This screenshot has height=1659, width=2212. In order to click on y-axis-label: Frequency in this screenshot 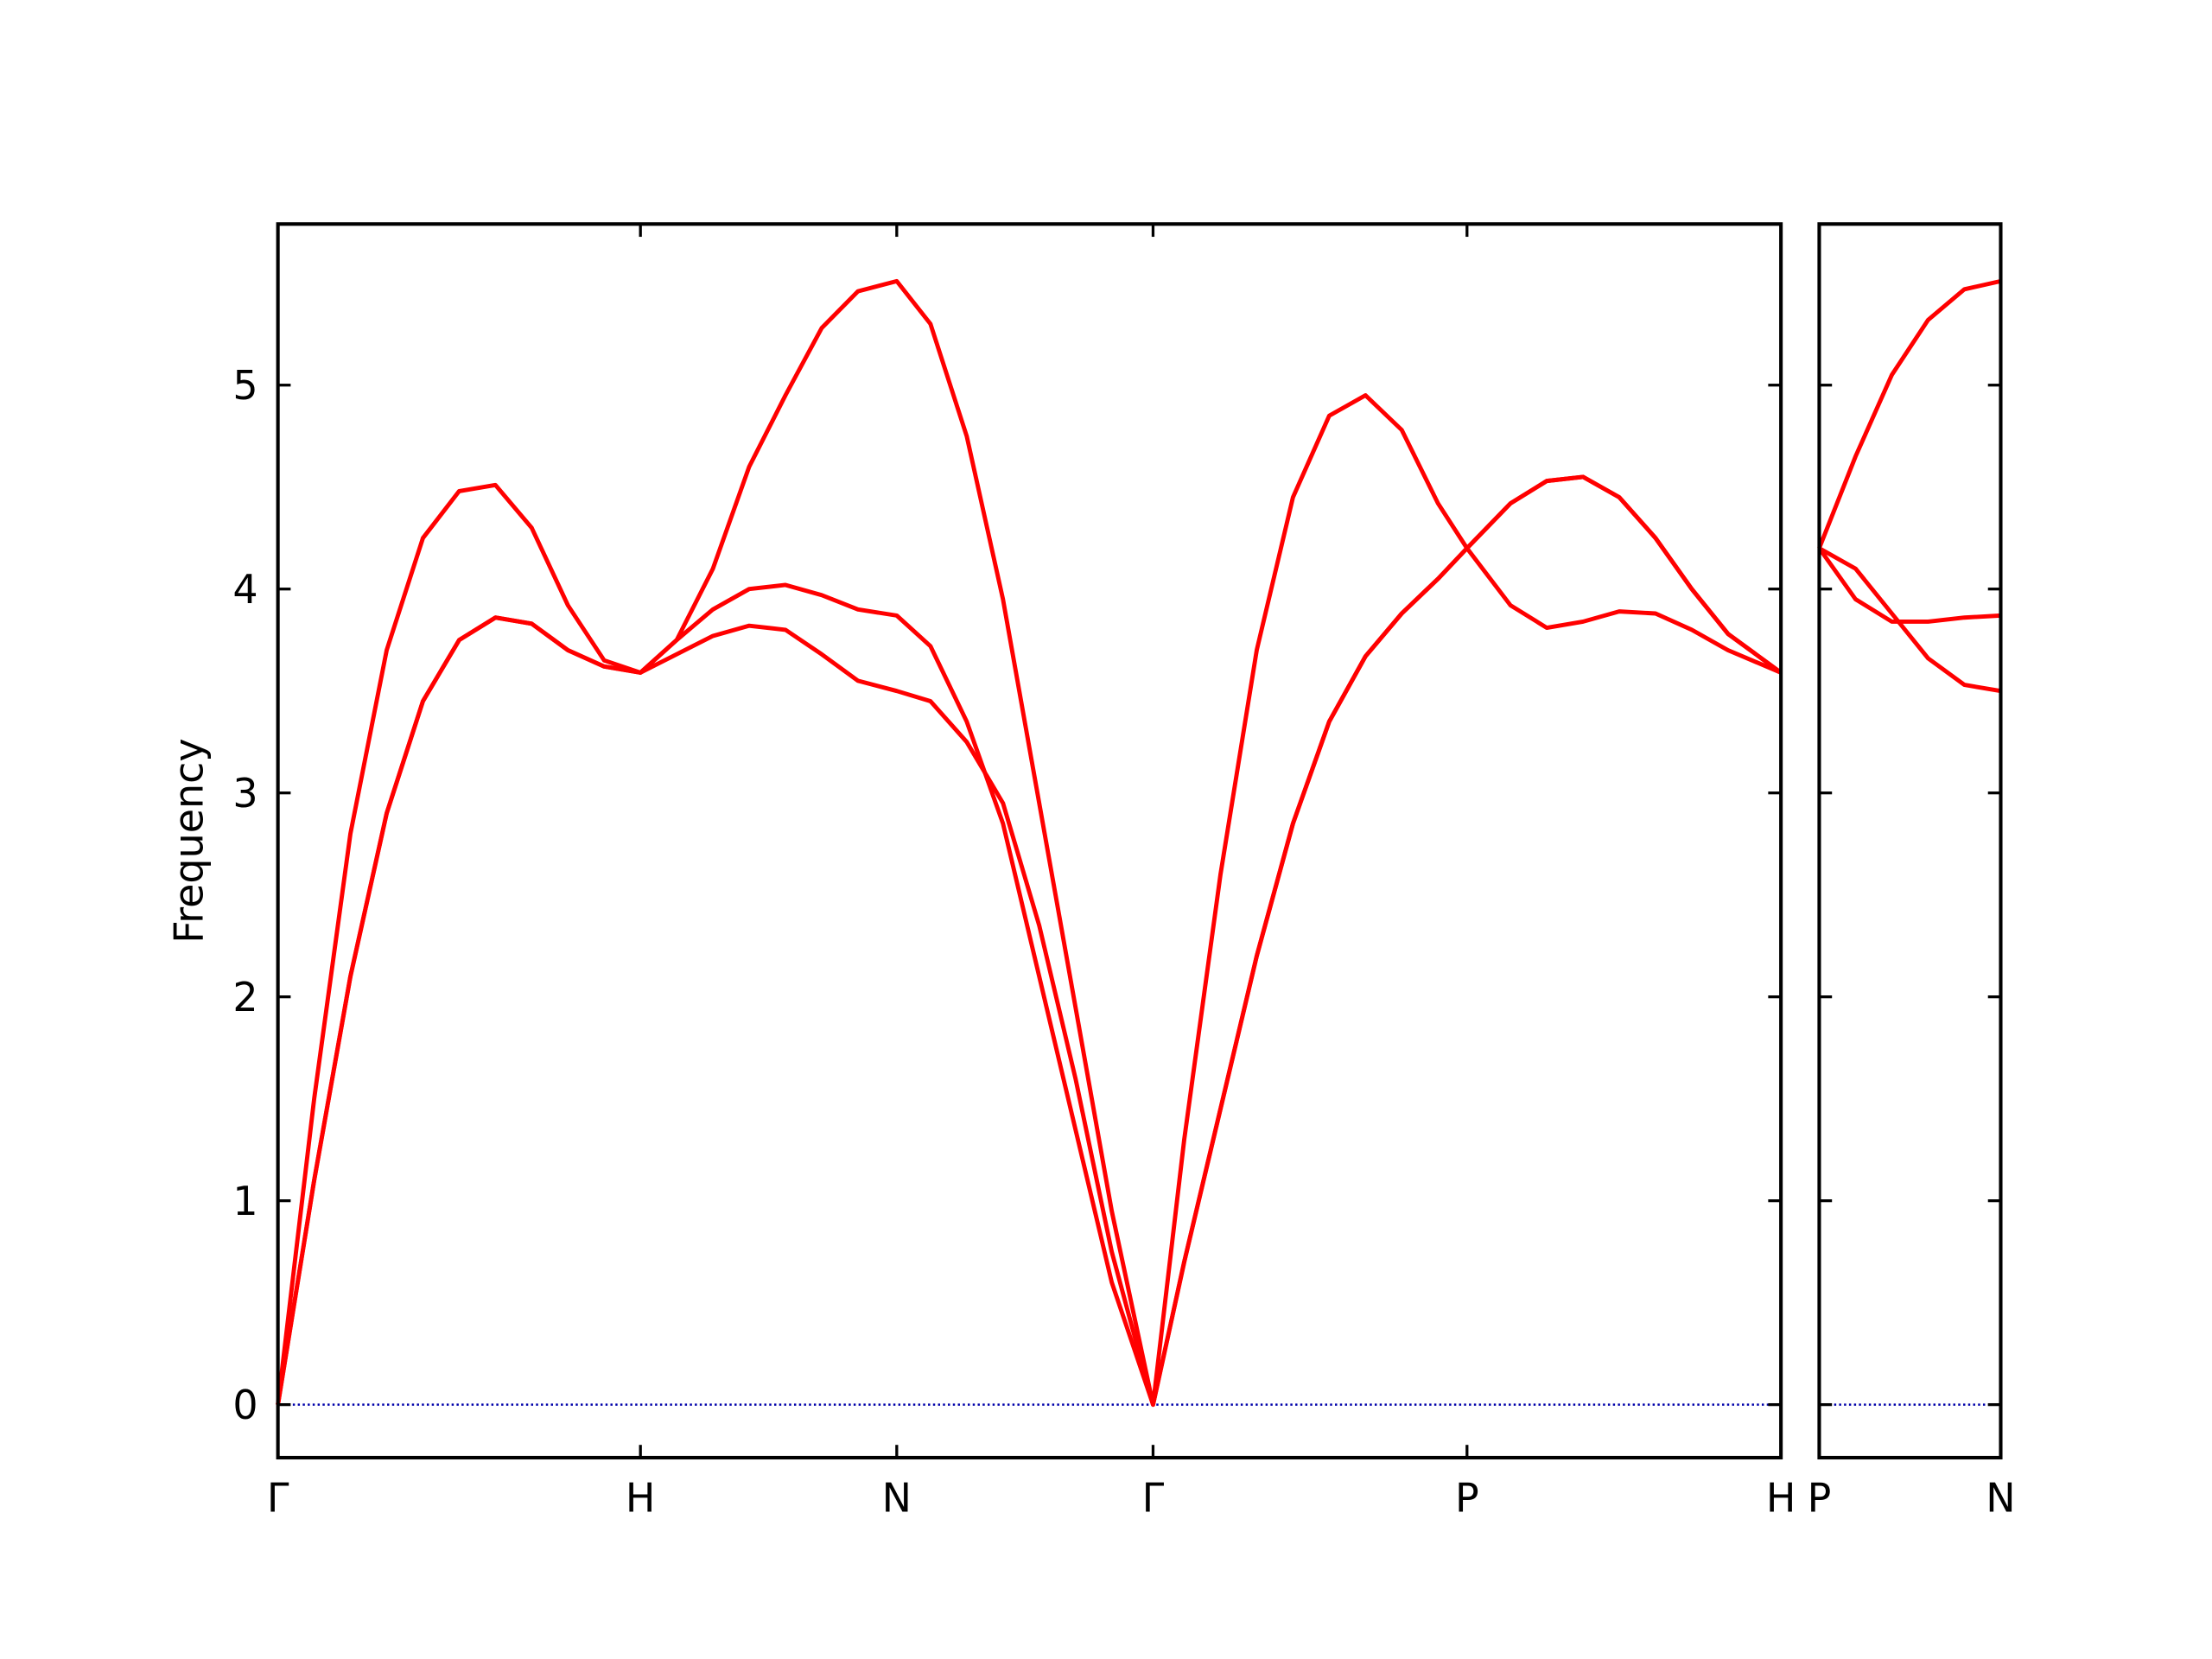, I will do `click(189, 840)`.